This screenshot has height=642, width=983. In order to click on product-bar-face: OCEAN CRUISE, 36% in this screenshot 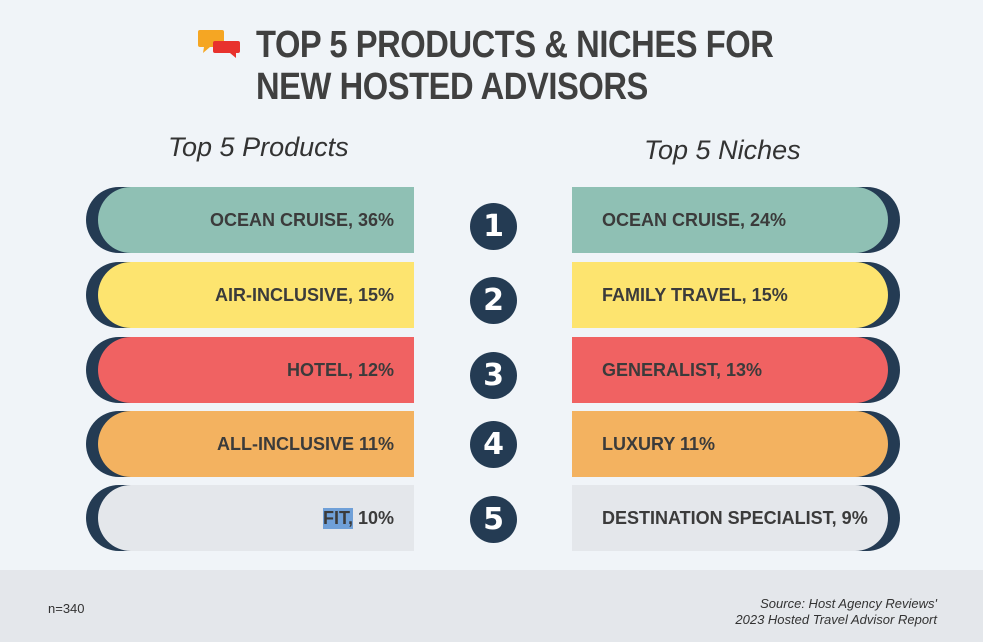, I will do `click(256, 220)`.